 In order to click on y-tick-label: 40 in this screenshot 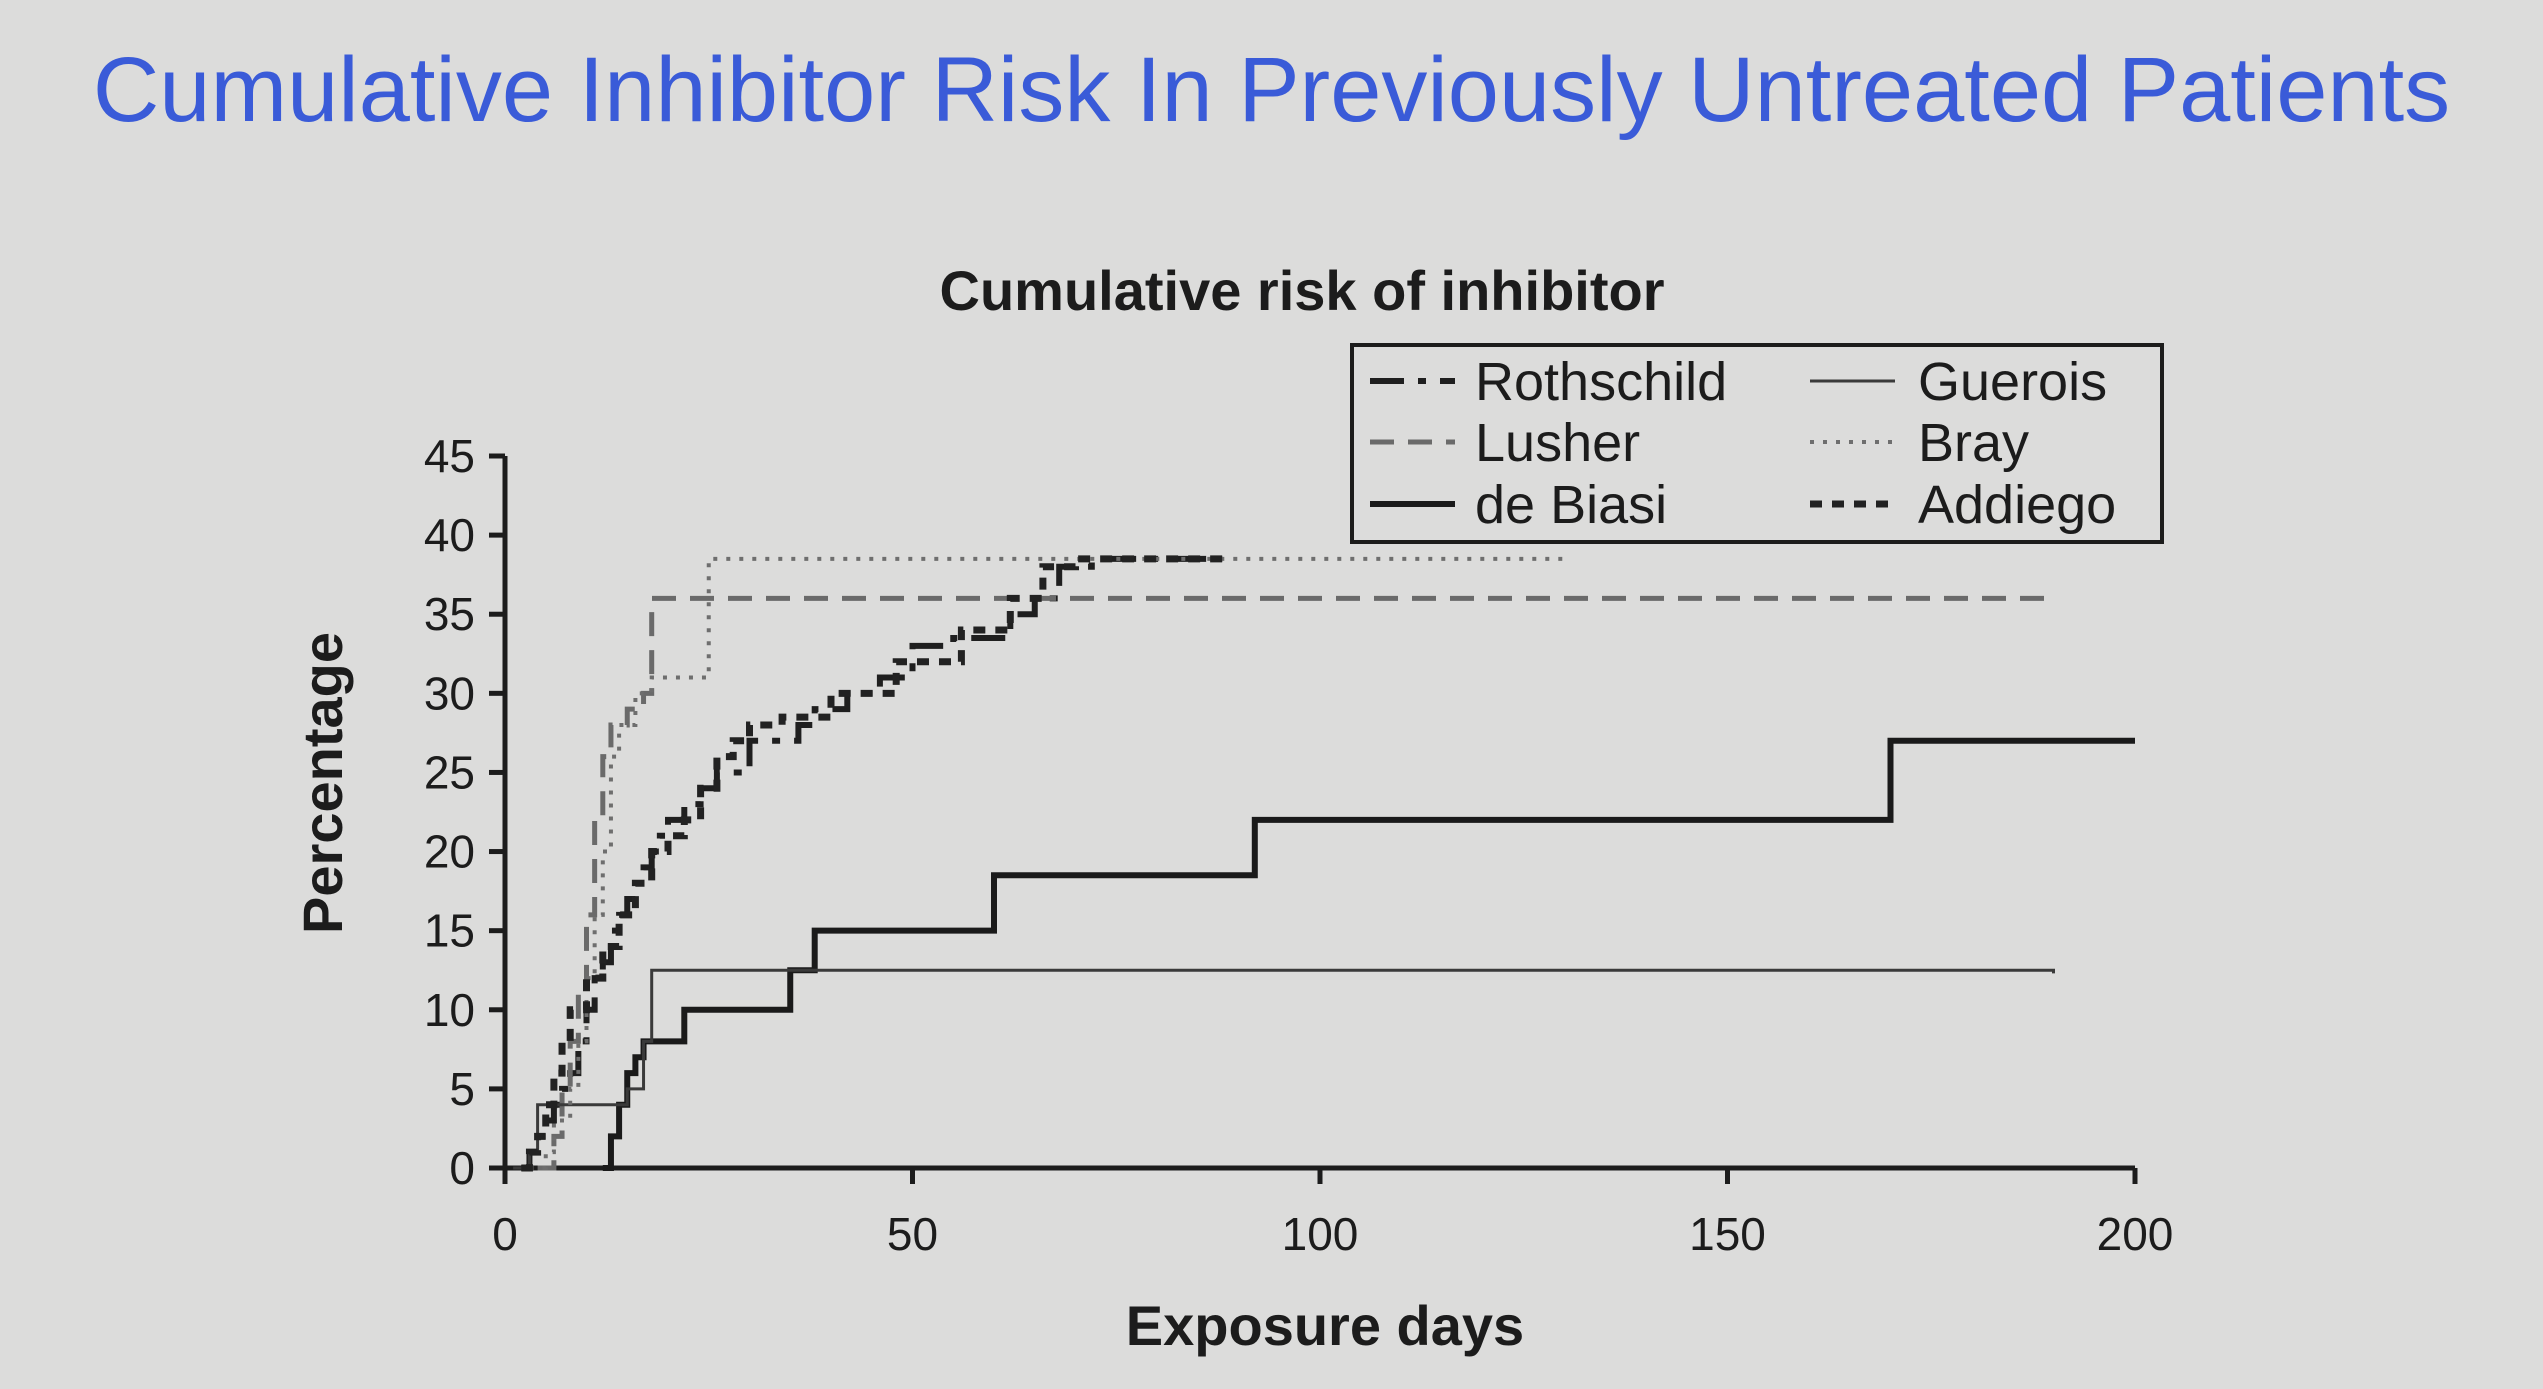, I will do `click(449, 535)`.